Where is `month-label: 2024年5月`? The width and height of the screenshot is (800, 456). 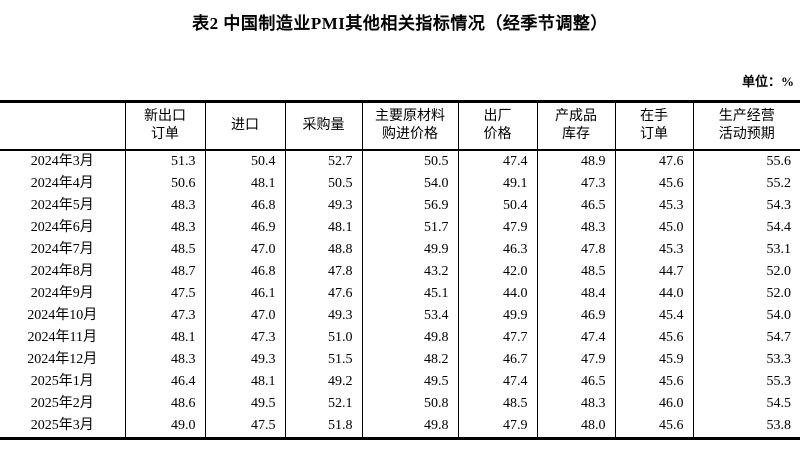 month-label: 2024年5月 is located at coordinates (63, 205).